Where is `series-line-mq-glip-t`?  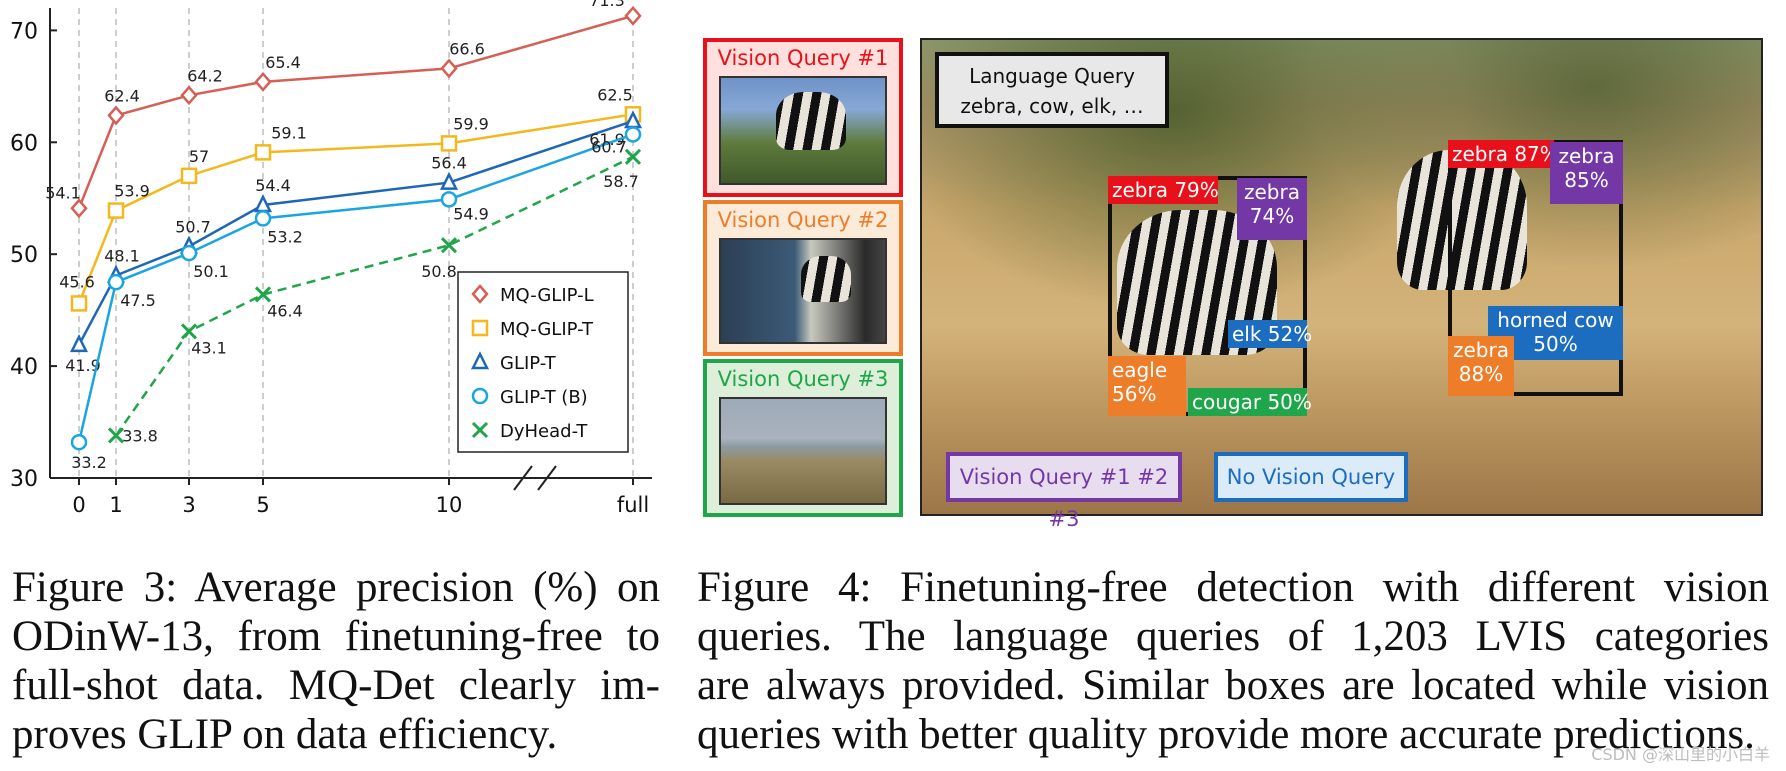 series-line-mq-glip-t is located at coordinates (355, 208).